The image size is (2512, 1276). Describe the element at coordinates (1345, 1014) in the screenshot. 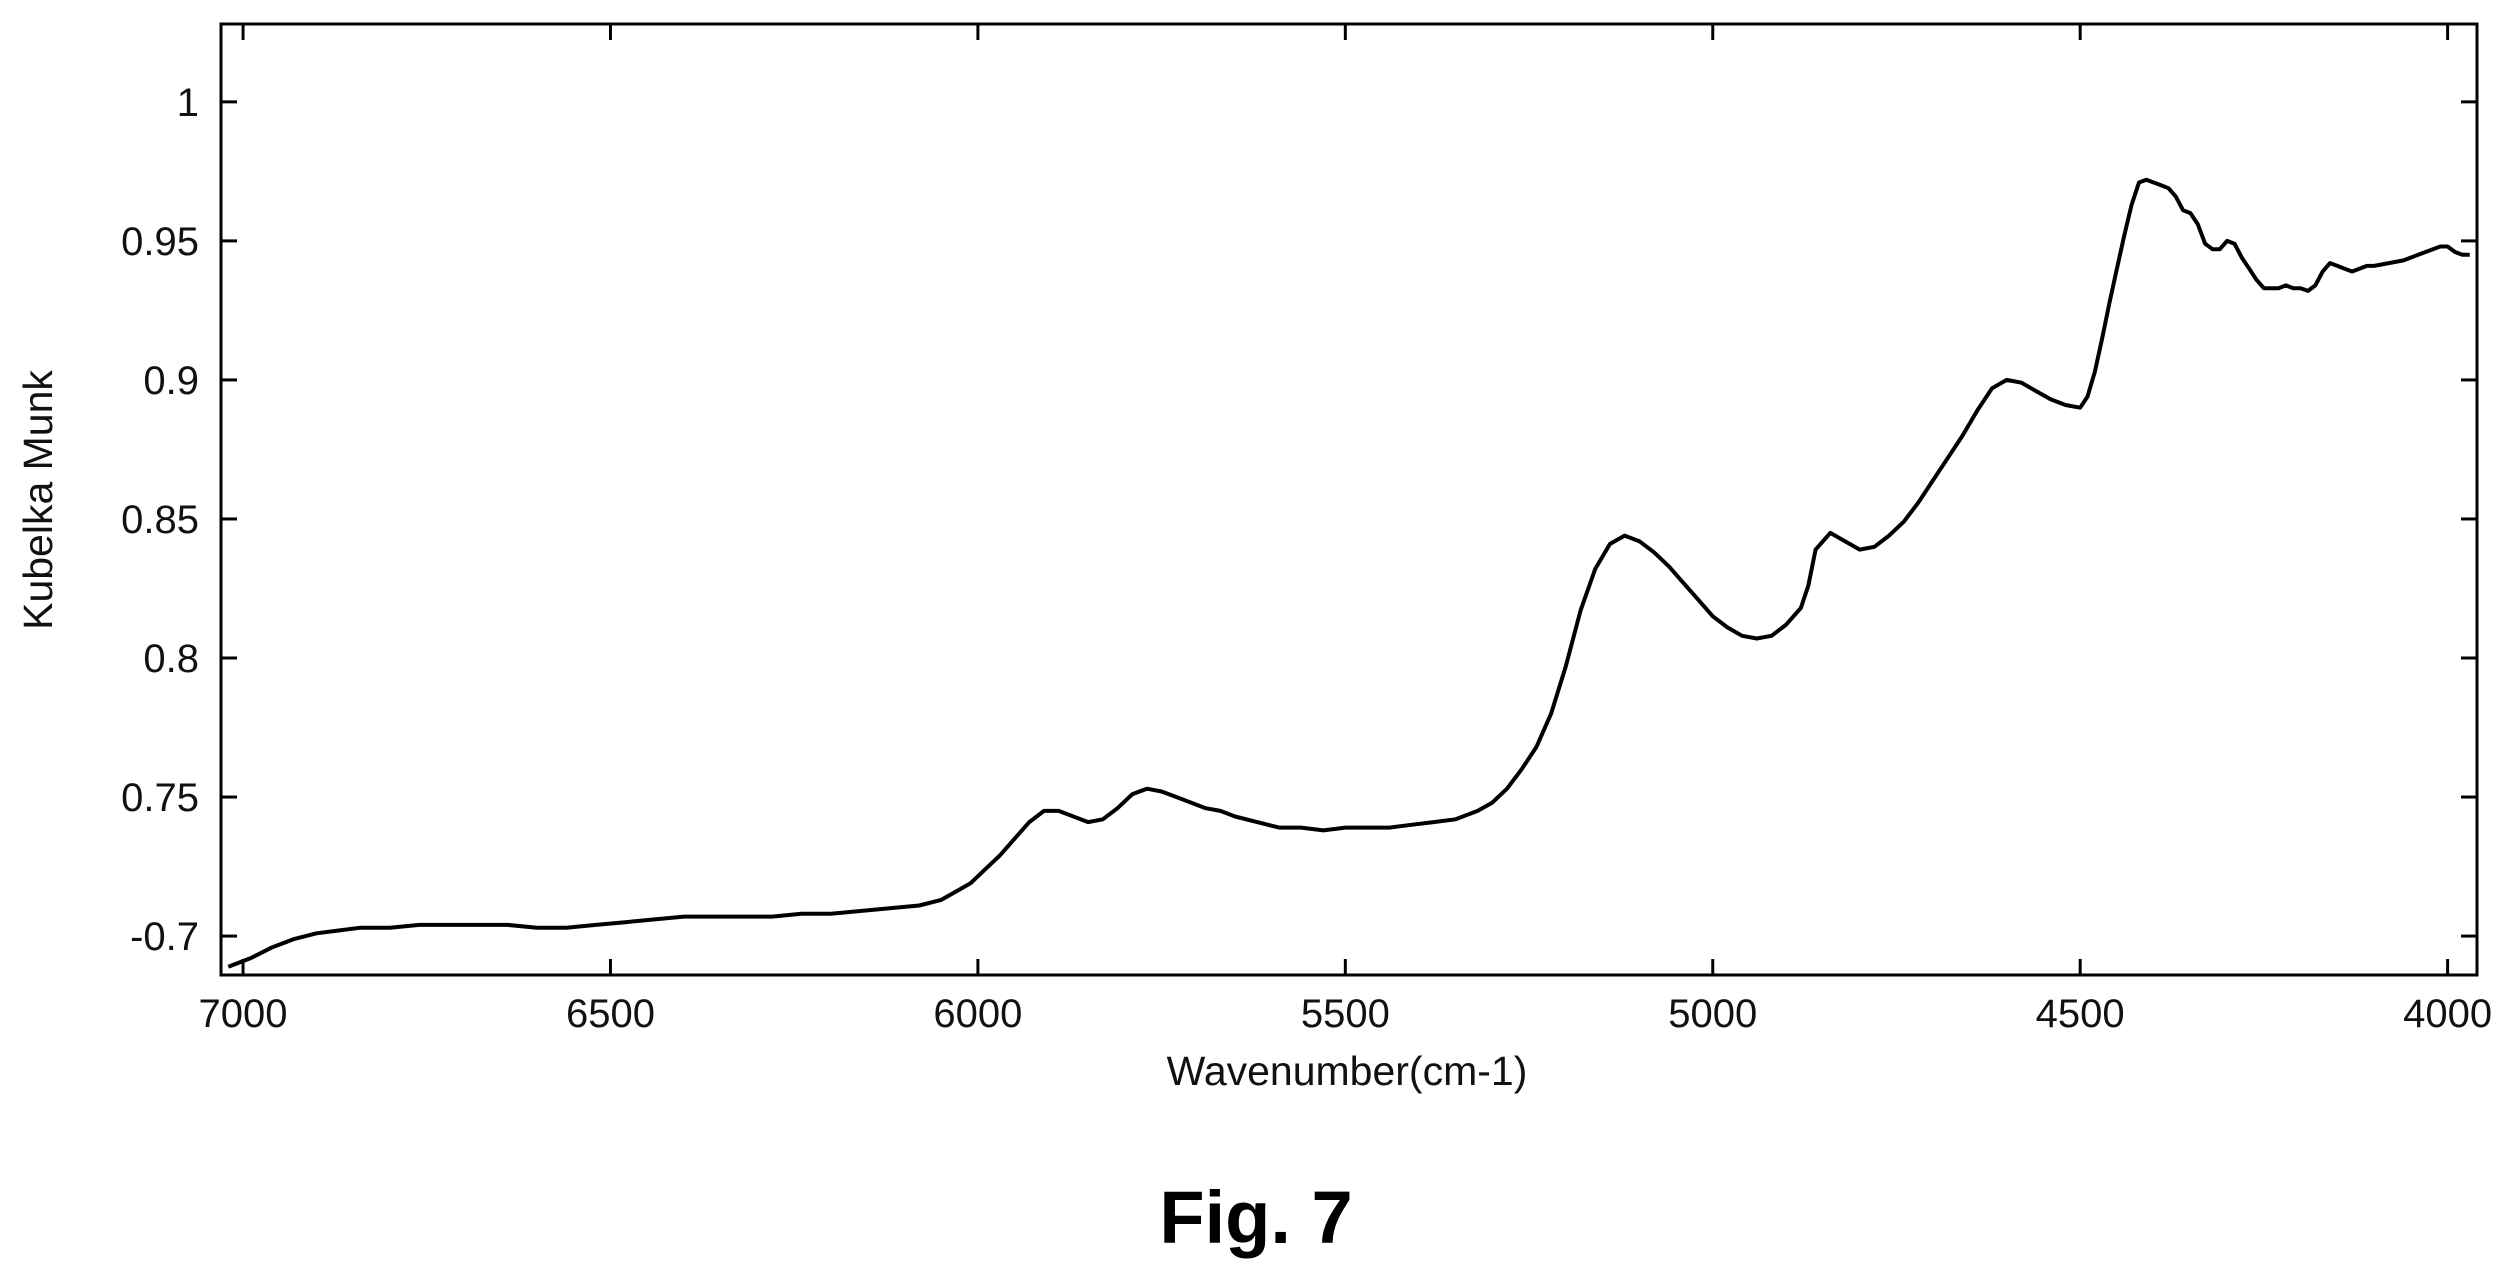

I see `x-tick-label: 5500` at that location.